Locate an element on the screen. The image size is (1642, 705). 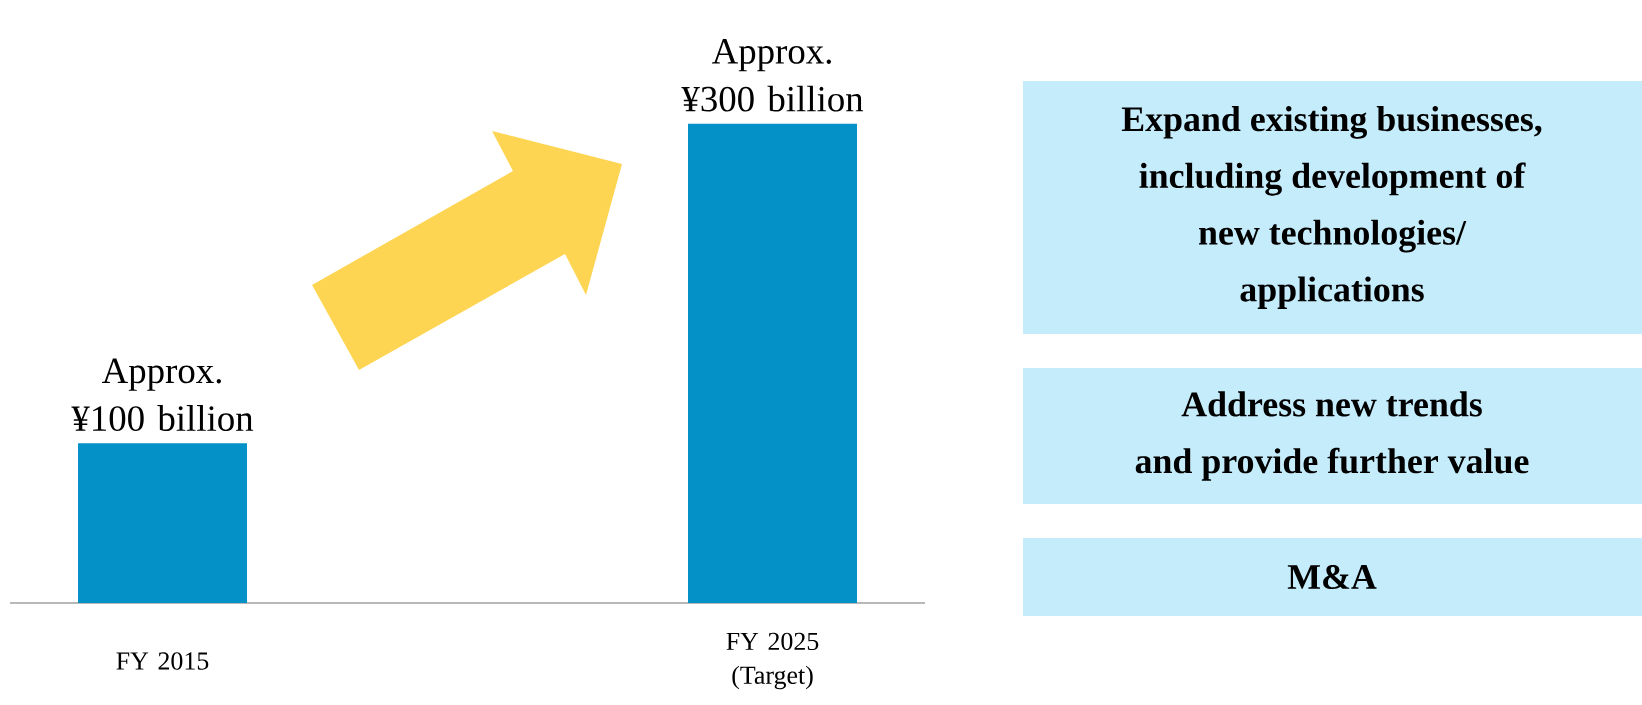
data-label: Approx. ¥100 billion is located at coordinates (162, 395).